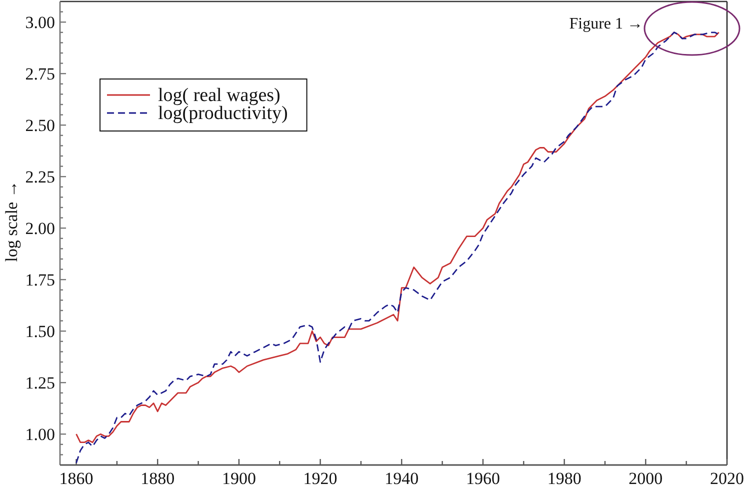 The width and height of the screenshot is (750, 499). I want to click on y-tick-label: 1.75, so click(40, 280).